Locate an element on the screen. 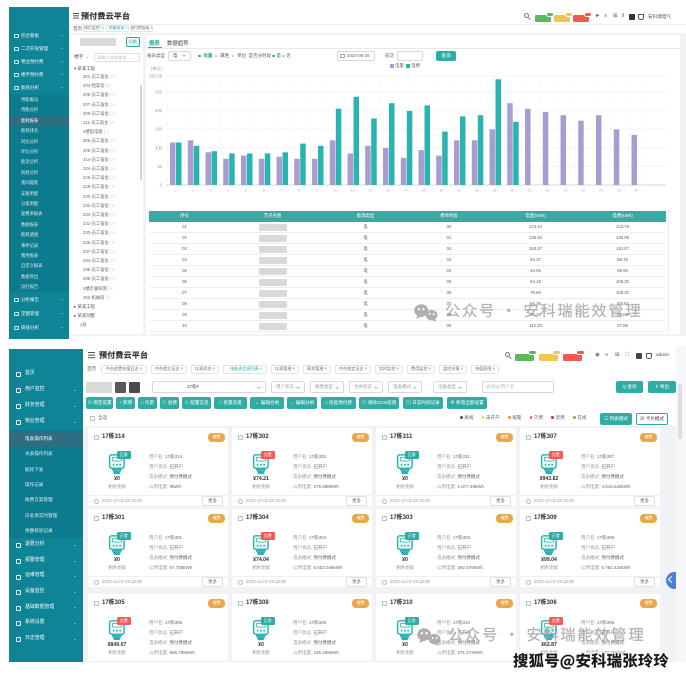 Image resolution: width=686 pixels, height=677 pixels. svg-text: 19 is located at coordinates (495, 191).